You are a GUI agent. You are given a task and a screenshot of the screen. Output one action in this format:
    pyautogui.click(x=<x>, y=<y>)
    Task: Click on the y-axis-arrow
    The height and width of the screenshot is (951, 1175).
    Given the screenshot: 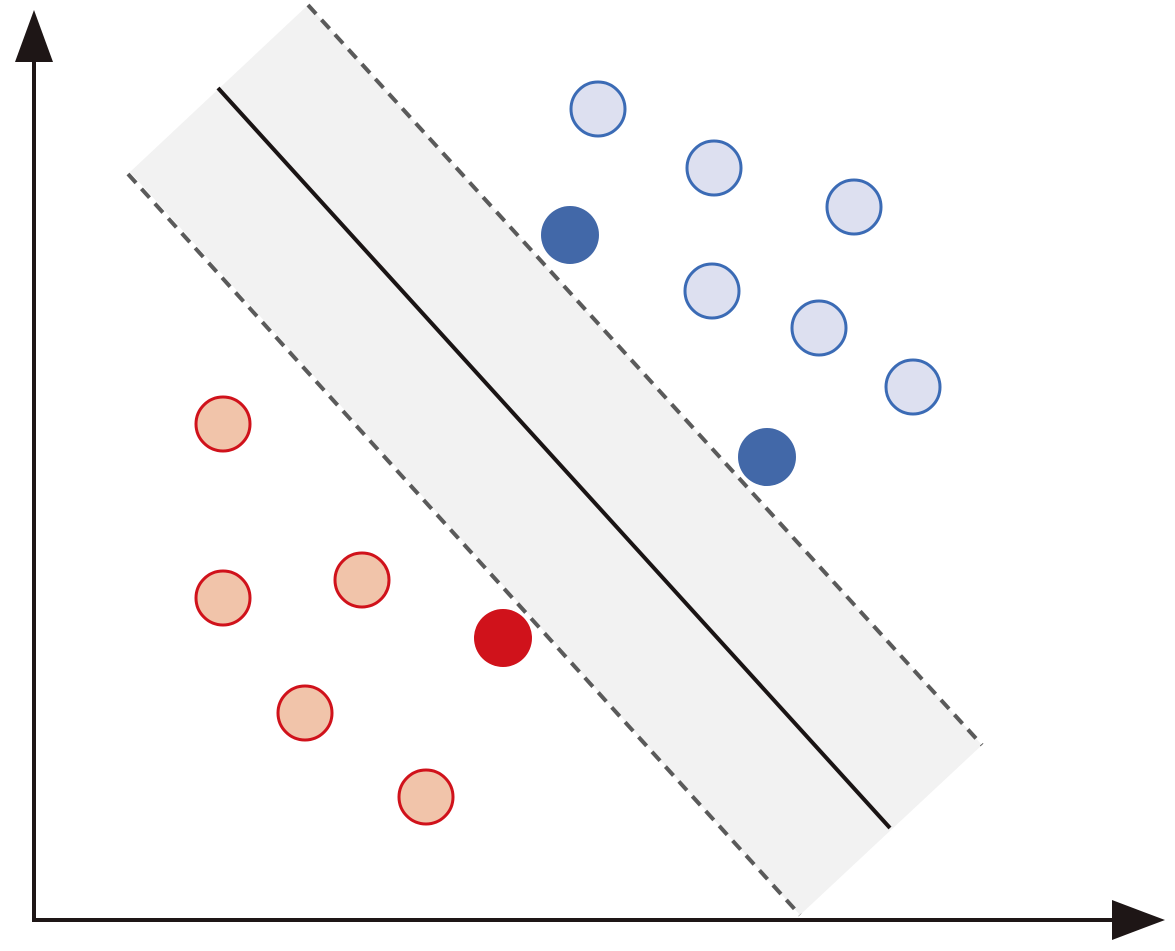 What is the action you would take?
    pyautogui.click(x=34, y=36)
    